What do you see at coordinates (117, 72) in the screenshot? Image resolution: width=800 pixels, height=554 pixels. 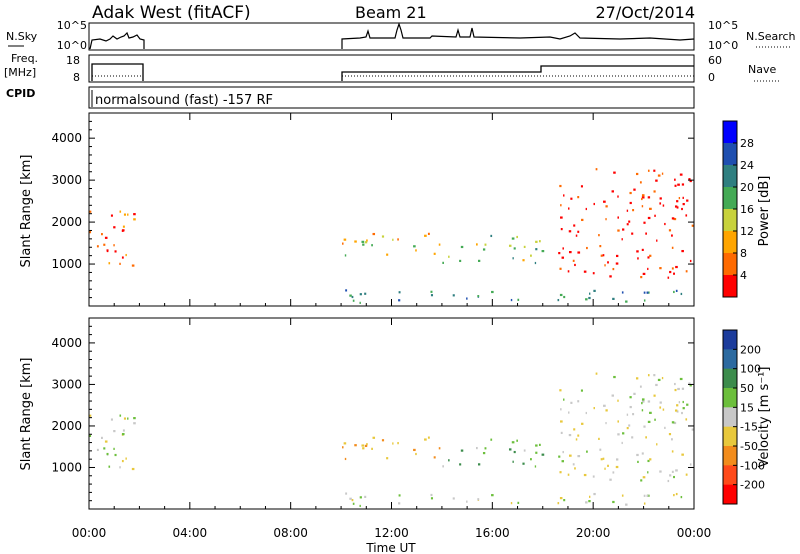 I see `freq-trace-early` at bounding box center [117, 72].